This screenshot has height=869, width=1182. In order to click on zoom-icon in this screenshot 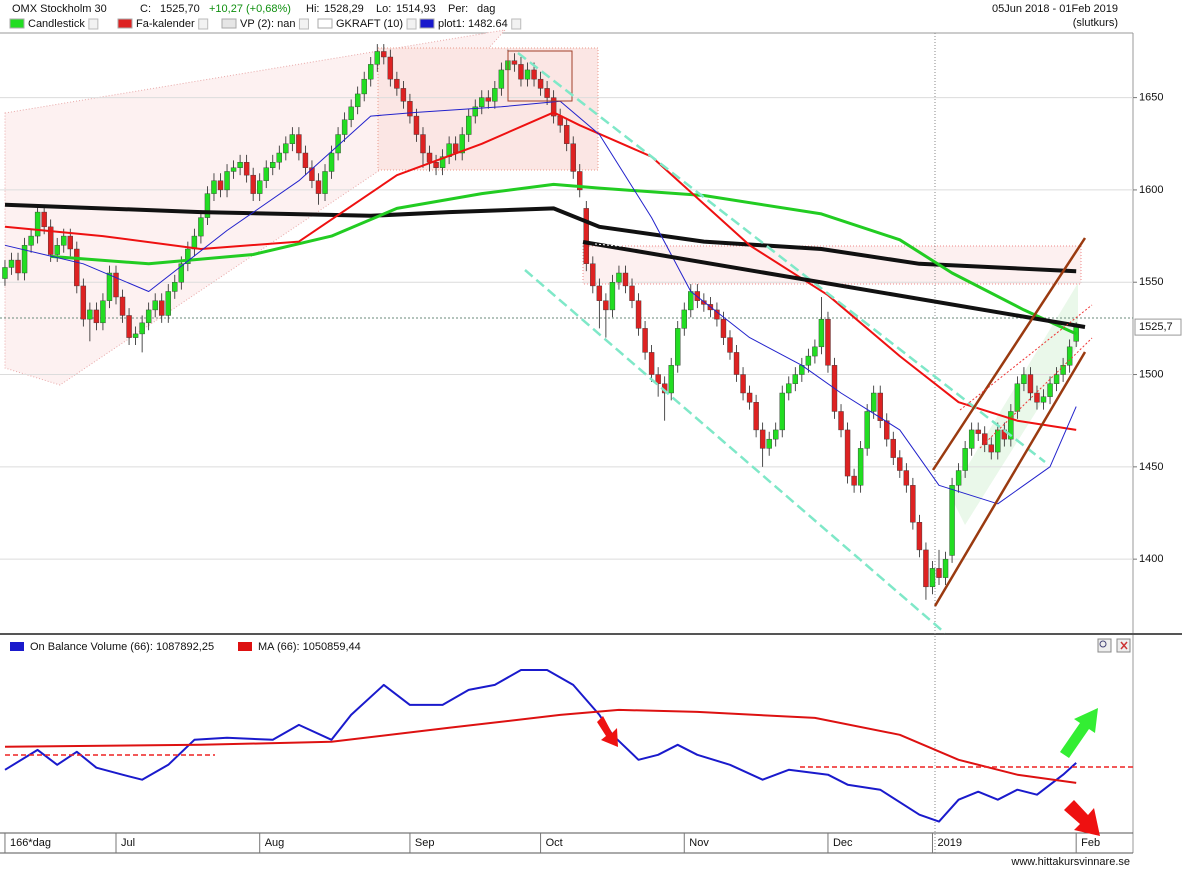, I will do `click(1103, 644)`.